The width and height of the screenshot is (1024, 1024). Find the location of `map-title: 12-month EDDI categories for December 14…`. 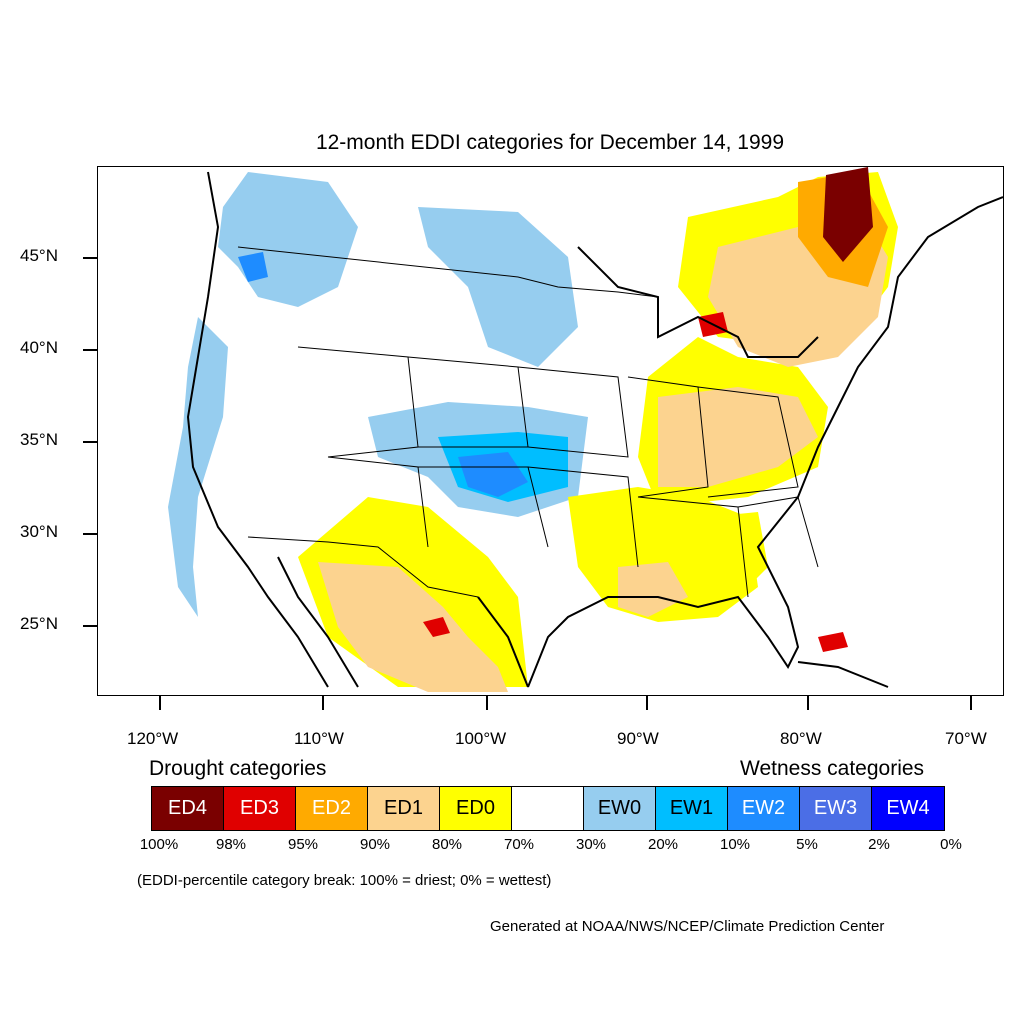

map-title: 12-month EDDI categories for December 14… is located at coordinates (550, 142).